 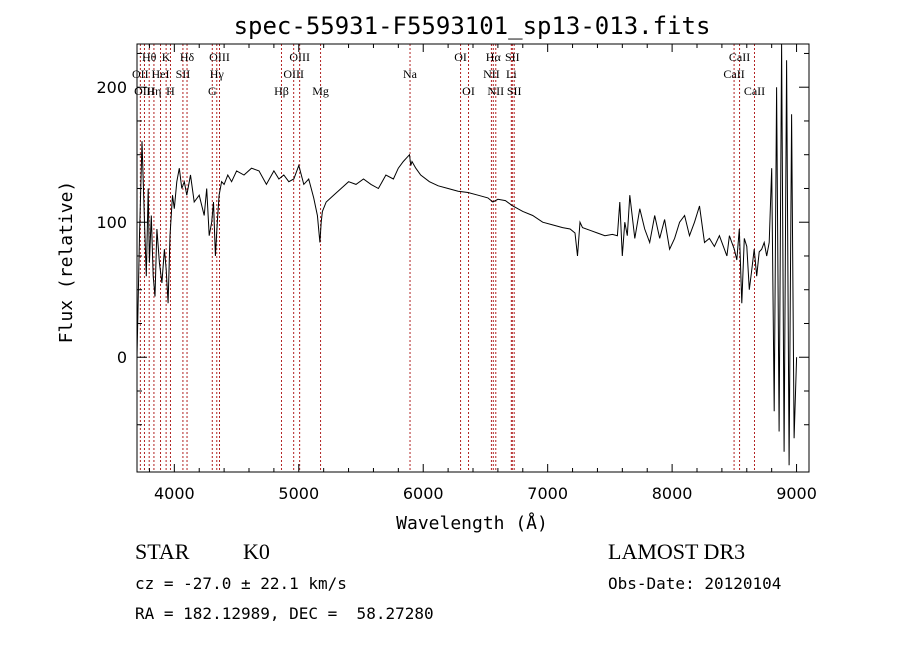 I want to click on y-tick-label: 100, so click(x=111, y=222).